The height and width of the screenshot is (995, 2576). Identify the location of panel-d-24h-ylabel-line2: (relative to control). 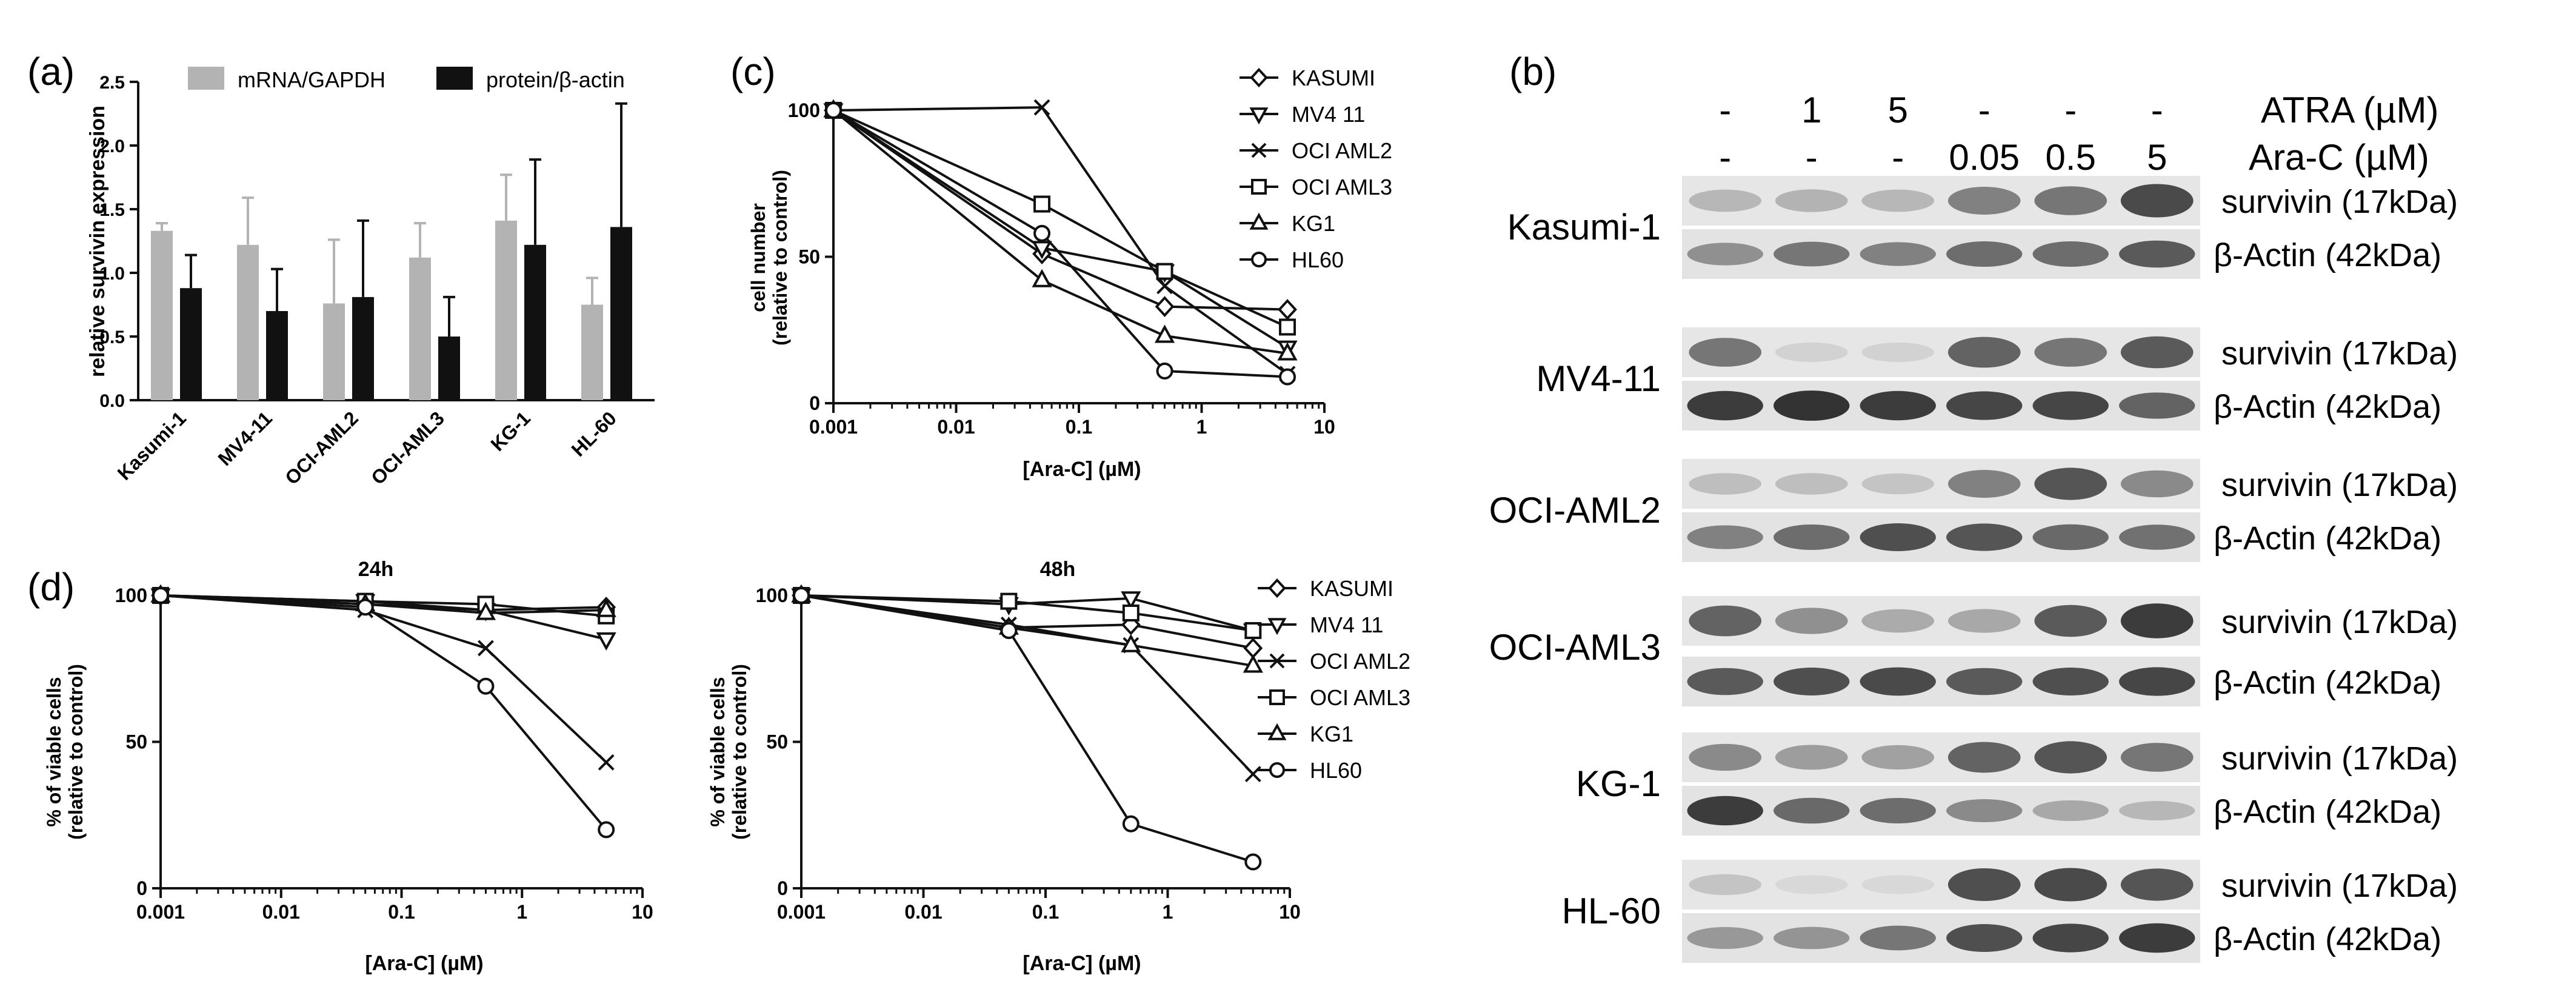
(76, 752).